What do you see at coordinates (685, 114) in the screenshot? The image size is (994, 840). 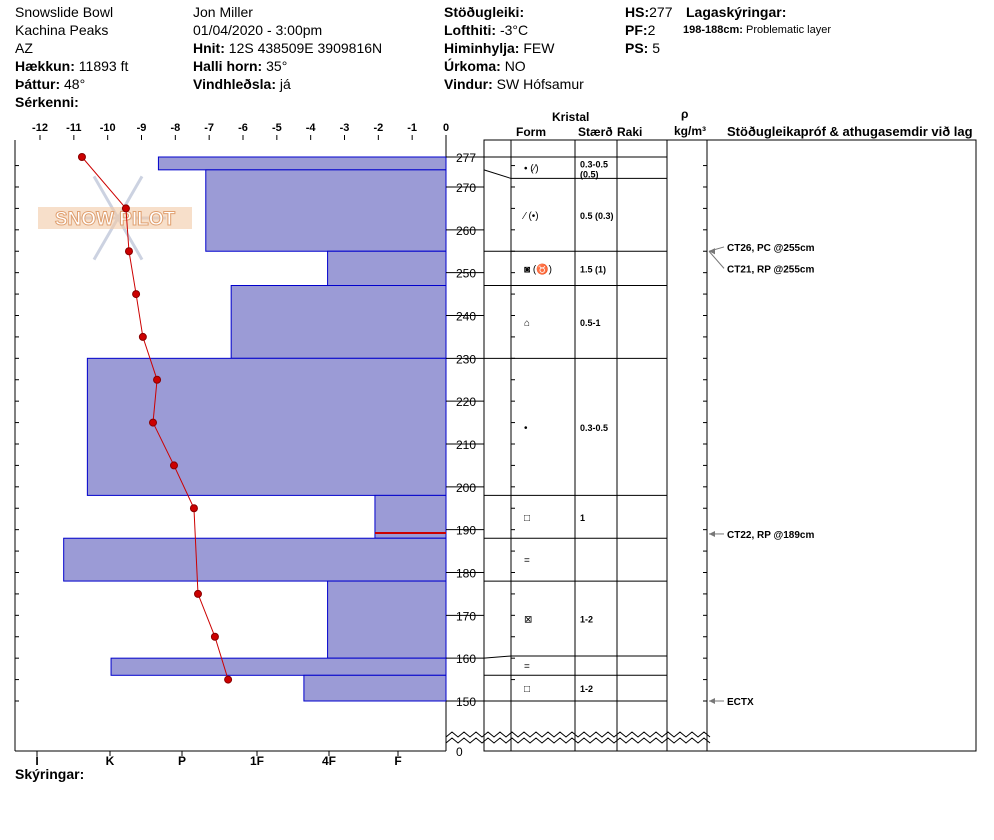 I see `rho-header: ρ` at bounding box center [685, 114].